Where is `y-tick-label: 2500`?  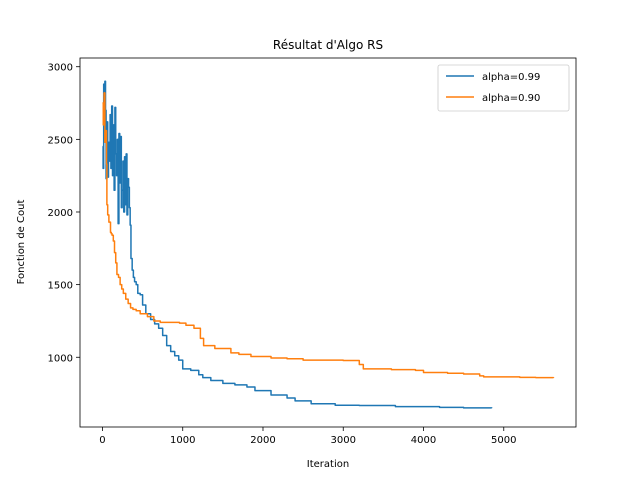 y-tick-label: 2500 is located at coordinates (60, 140).